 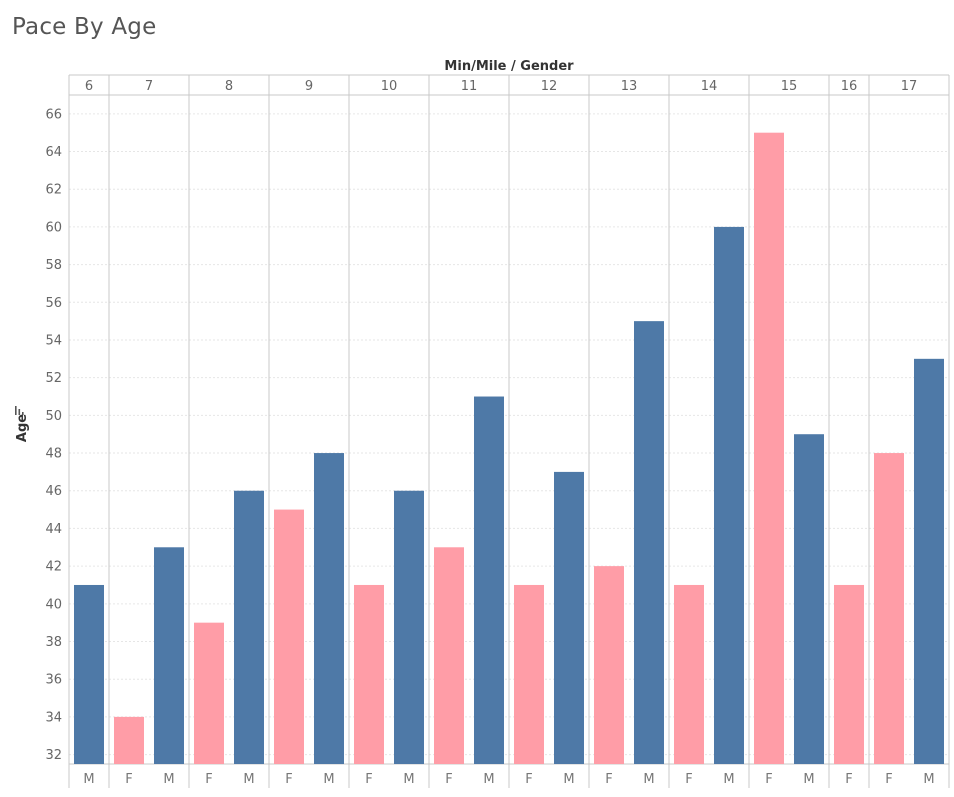 What do you see at coordinates (53, 152) in the screenshot?
I see `y-tick-label: 64` at bounding box center [53, 152].